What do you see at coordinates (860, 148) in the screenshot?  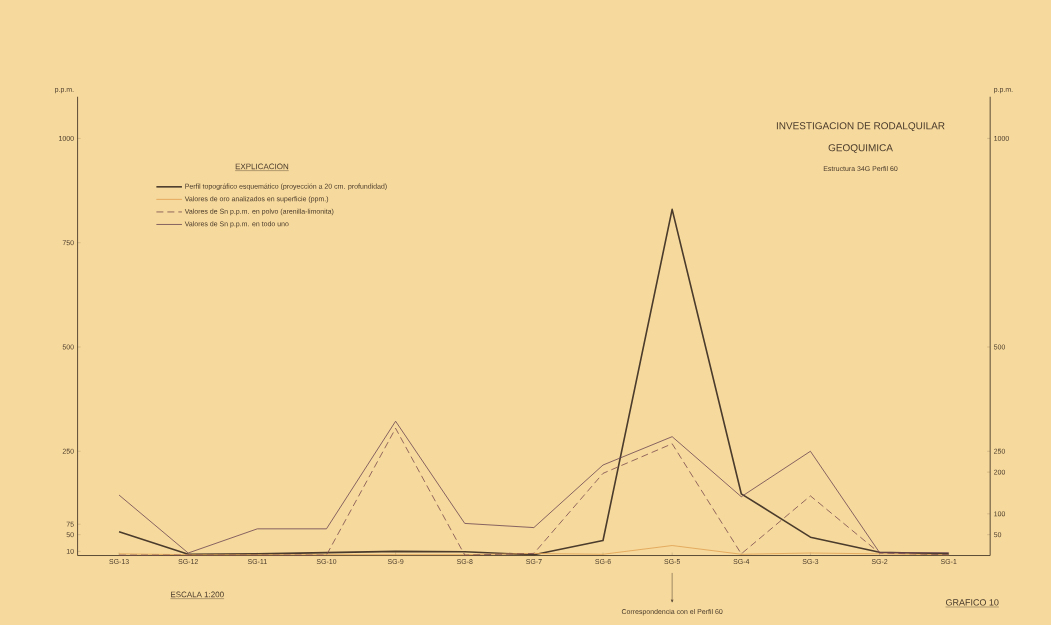 I see `text: GEOQUIMICA` at bounding box center [860, 148].